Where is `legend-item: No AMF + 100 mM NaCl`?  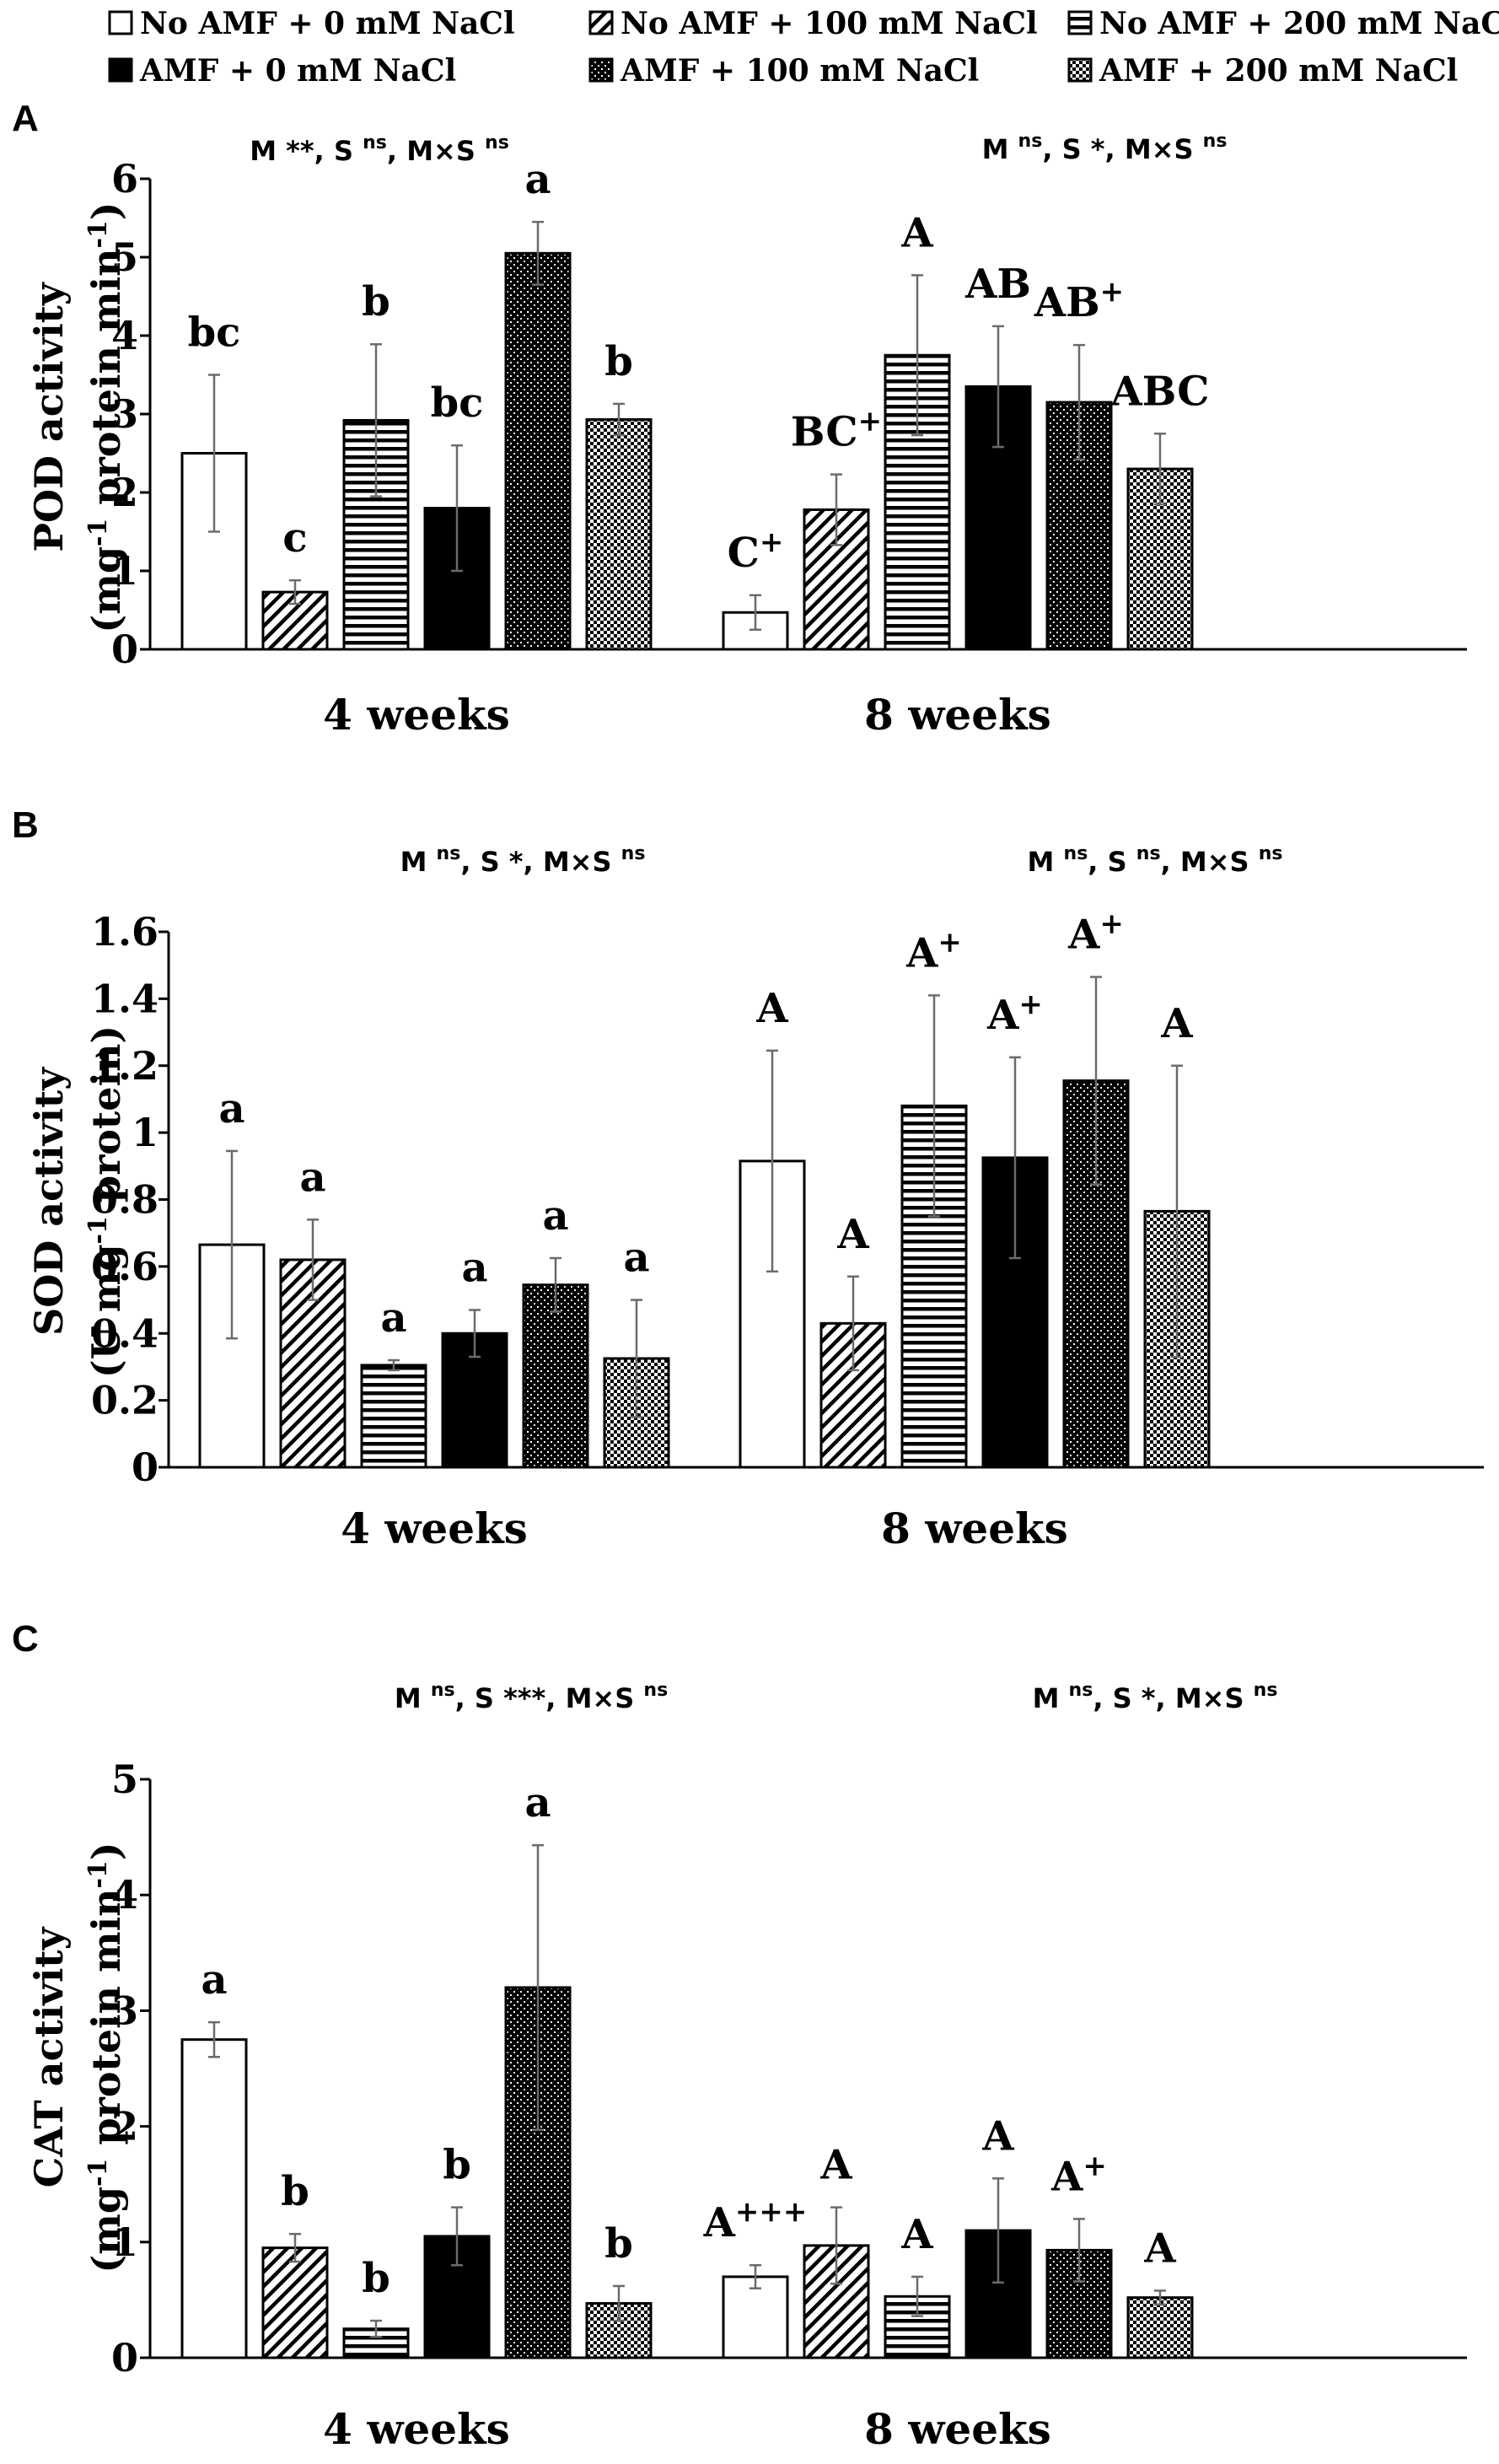 legend-item: No AMF + 100 mM NaCl is located at coordinates (813, 23).